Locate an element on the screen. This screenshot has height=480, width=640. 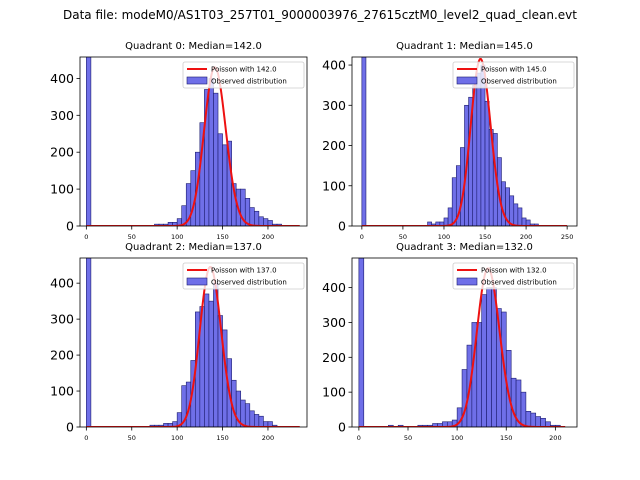
chart-title: Quadrant 0: Median=142.0 is located at coordinates (193, 46).